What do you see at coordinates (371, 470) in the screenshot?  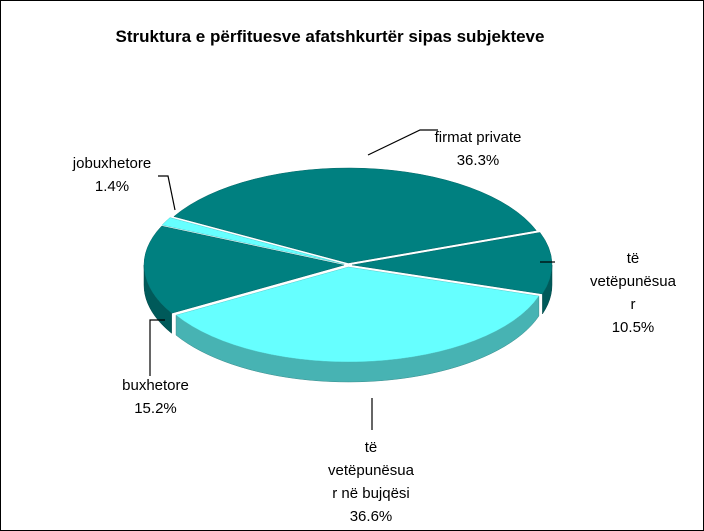 I see `category-label: të vetëpunësuar në bujqësi` at bounding box center [371, 470].